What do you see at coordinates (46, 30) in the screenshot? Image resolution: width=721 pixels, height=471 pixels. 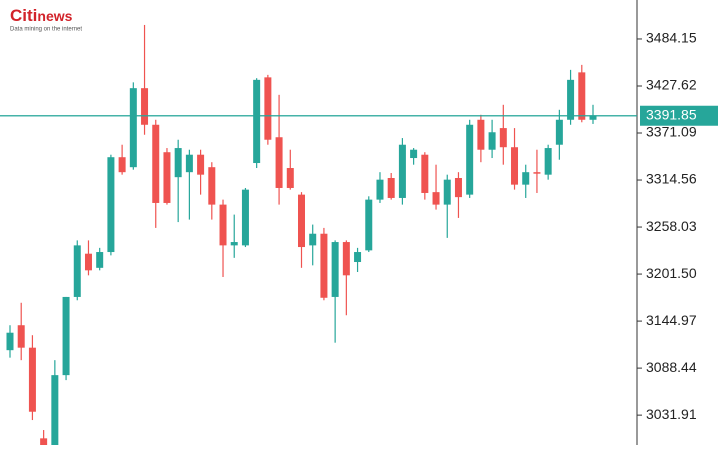 I see `logo-tagline: Data mining on the internet` at bounding box center [46, 30].